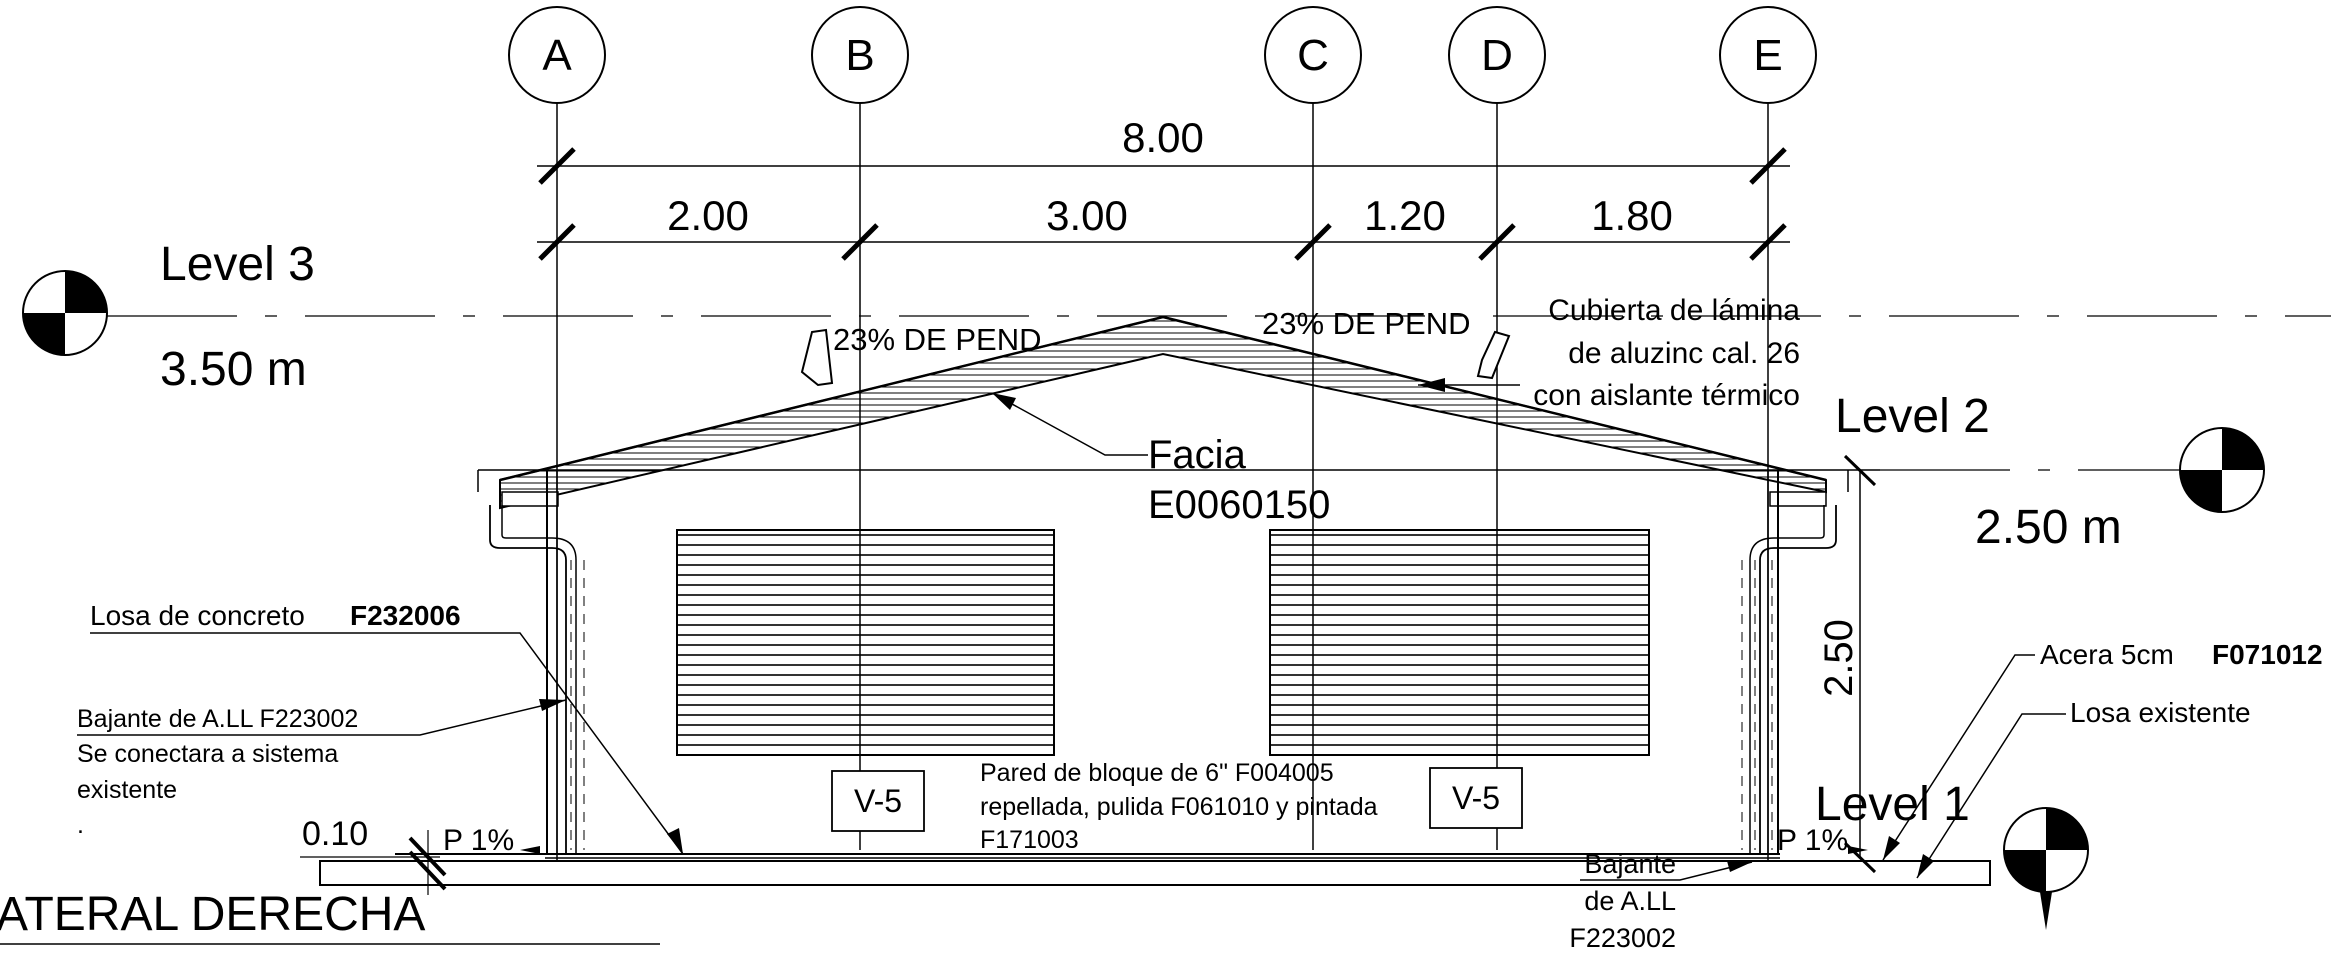  Describe the element at coordinates (708, 215) in the screenshot. I see `dimension-segment-1: 2.00` at that location.